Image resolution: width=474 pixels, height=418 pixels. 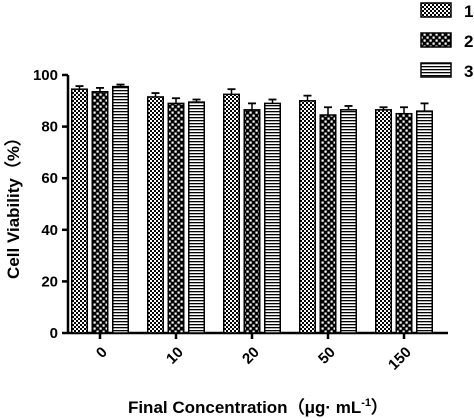 I want to click on y-axis-label: Cell Viability（%）, so click(x=13, y=204).